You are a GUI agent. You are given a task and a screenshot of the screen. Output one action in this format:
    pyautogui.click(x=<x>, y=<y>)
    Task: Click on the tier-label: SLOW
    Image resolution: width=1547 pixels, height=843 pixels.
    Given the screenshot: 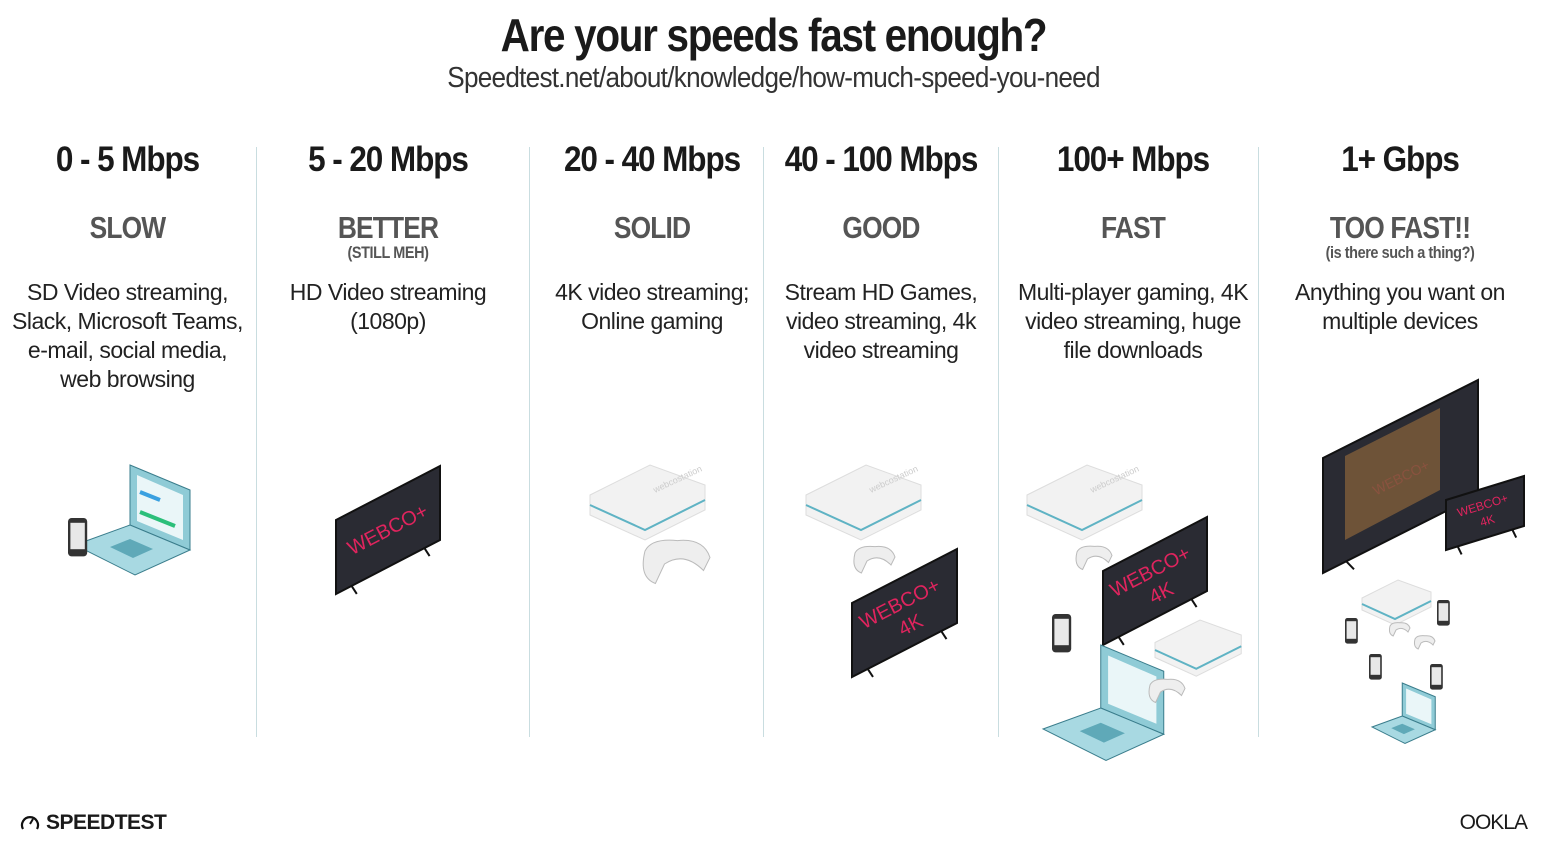 What is the action you would take?
    pyautogui.click(x=127, y=227)
    